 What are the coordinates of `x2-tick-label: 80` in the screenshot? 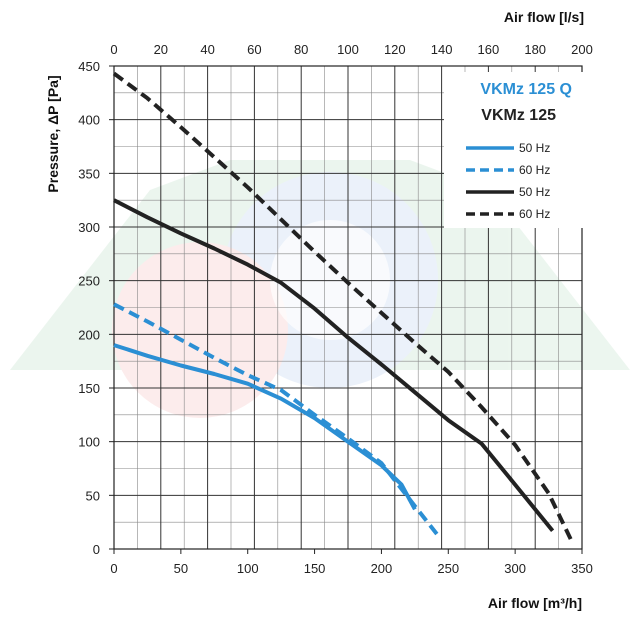 It's located at (301, 49).